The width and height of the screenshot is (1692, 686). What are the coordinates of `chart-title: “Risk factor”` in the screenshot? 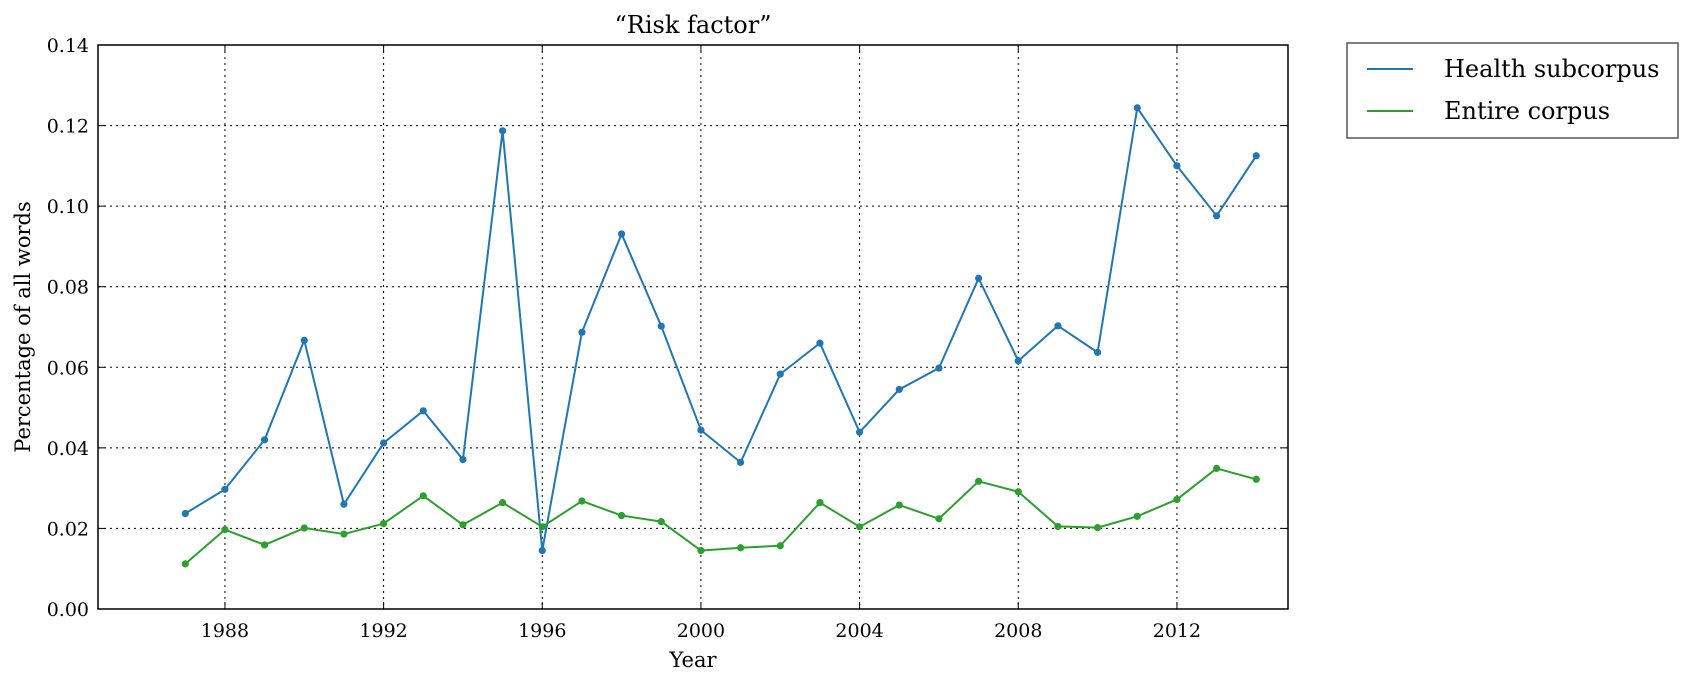 It's located at (693, 25).